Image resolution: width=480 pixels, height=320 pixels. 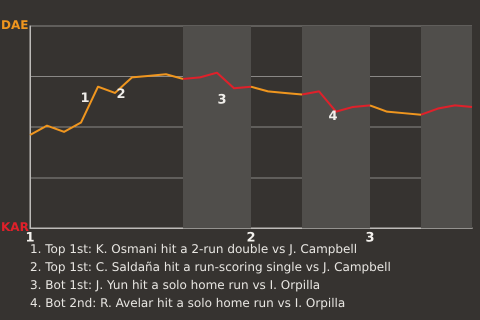 I want to click on text: 4. Bot 2nd: R. Avelar hit a solo home run vs I. Orpilla, so click(x=188, y=303).